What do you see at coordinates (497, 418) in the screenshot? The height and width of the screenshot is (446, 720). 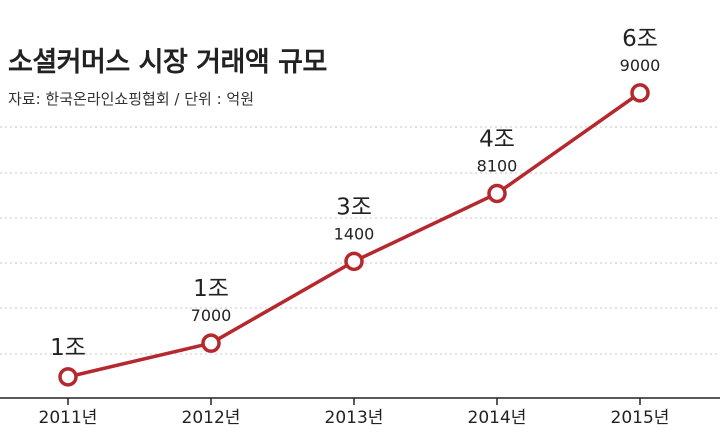 I see `x-tick-label: 2014년` at bounding box center [497, 418].